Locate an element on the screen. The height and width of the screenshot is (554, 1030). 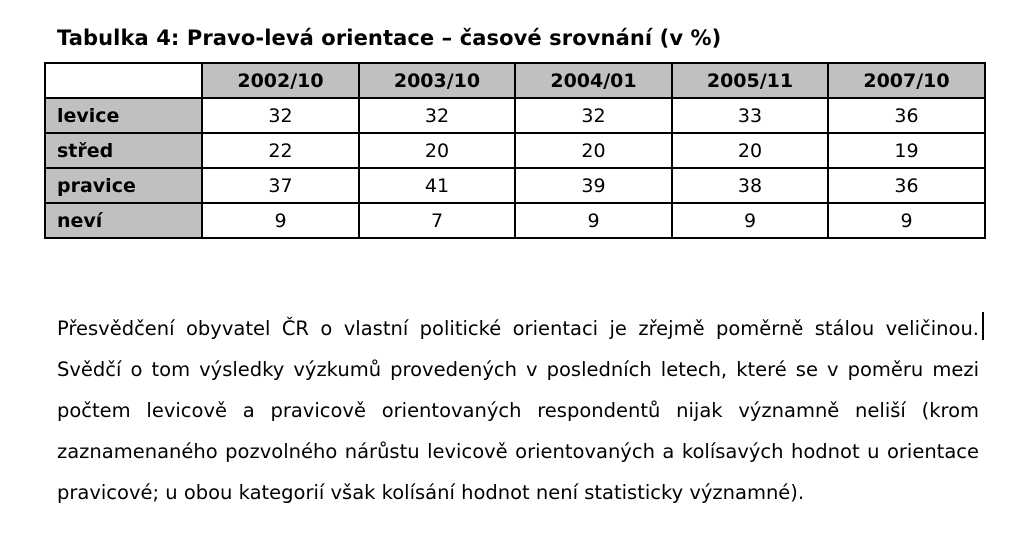
table-row: neví 9 7 9 9 9 is located at coordinates (515, 220).